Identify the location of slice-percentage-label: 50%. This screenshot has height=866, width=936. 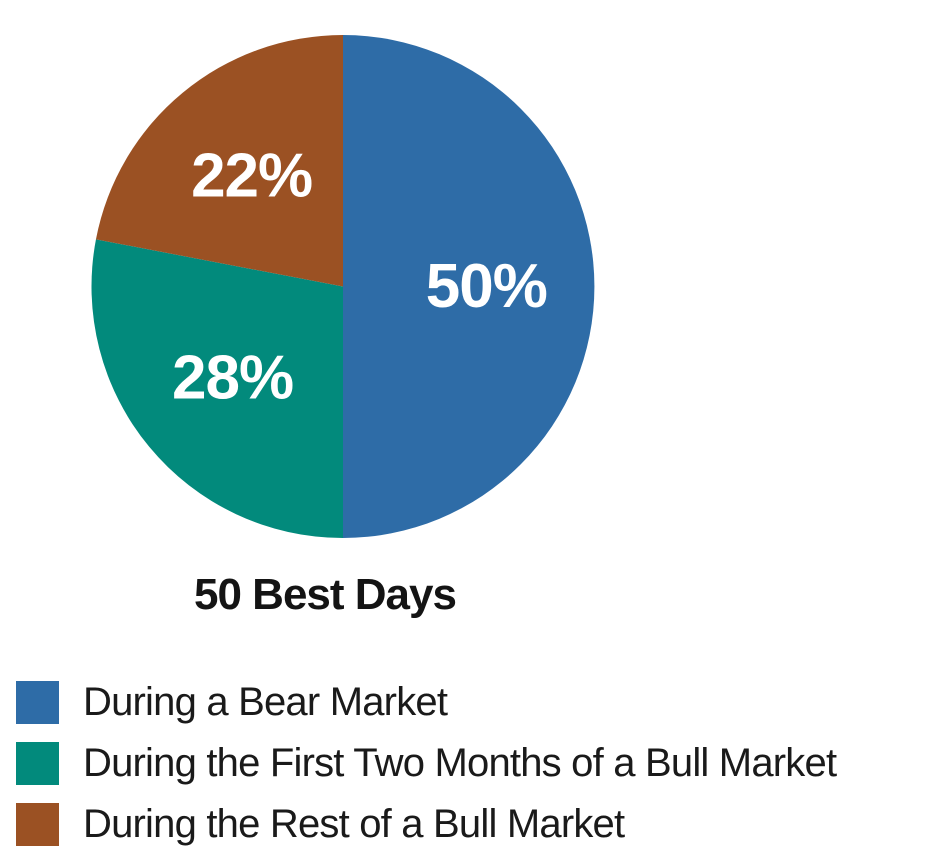
(486, 286).